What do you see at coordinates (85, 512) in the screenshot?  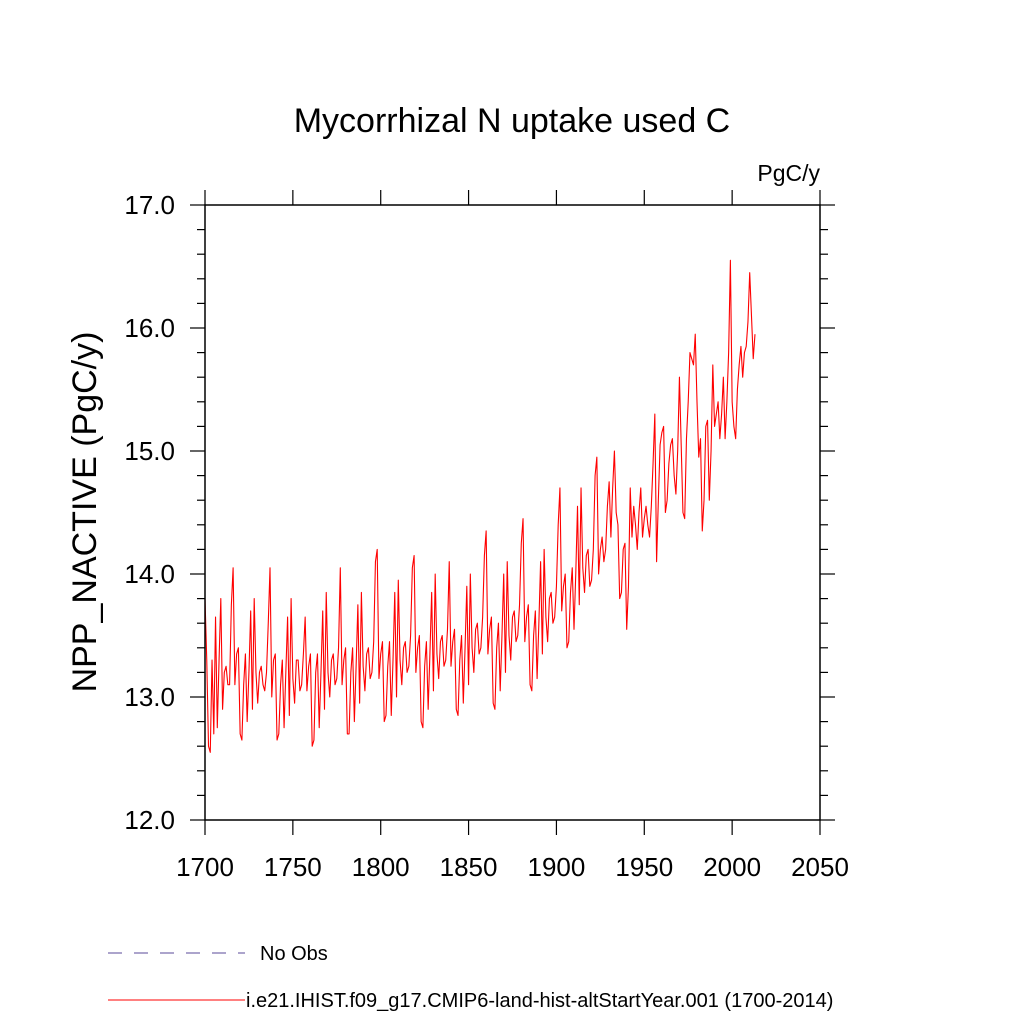 I see `y-axis-label: NPP_NACTIVE (PgC/y)` at bounding box center [85, 512].